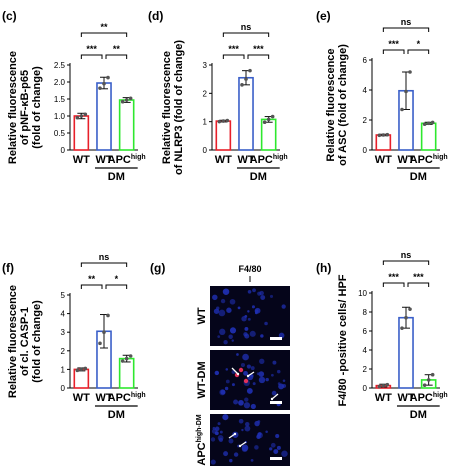 This screenshot has width=474, height=475. Describe the element at coordinates (60, 65) in the screenshot. I see `y-tick-label: 2.5` at that location.